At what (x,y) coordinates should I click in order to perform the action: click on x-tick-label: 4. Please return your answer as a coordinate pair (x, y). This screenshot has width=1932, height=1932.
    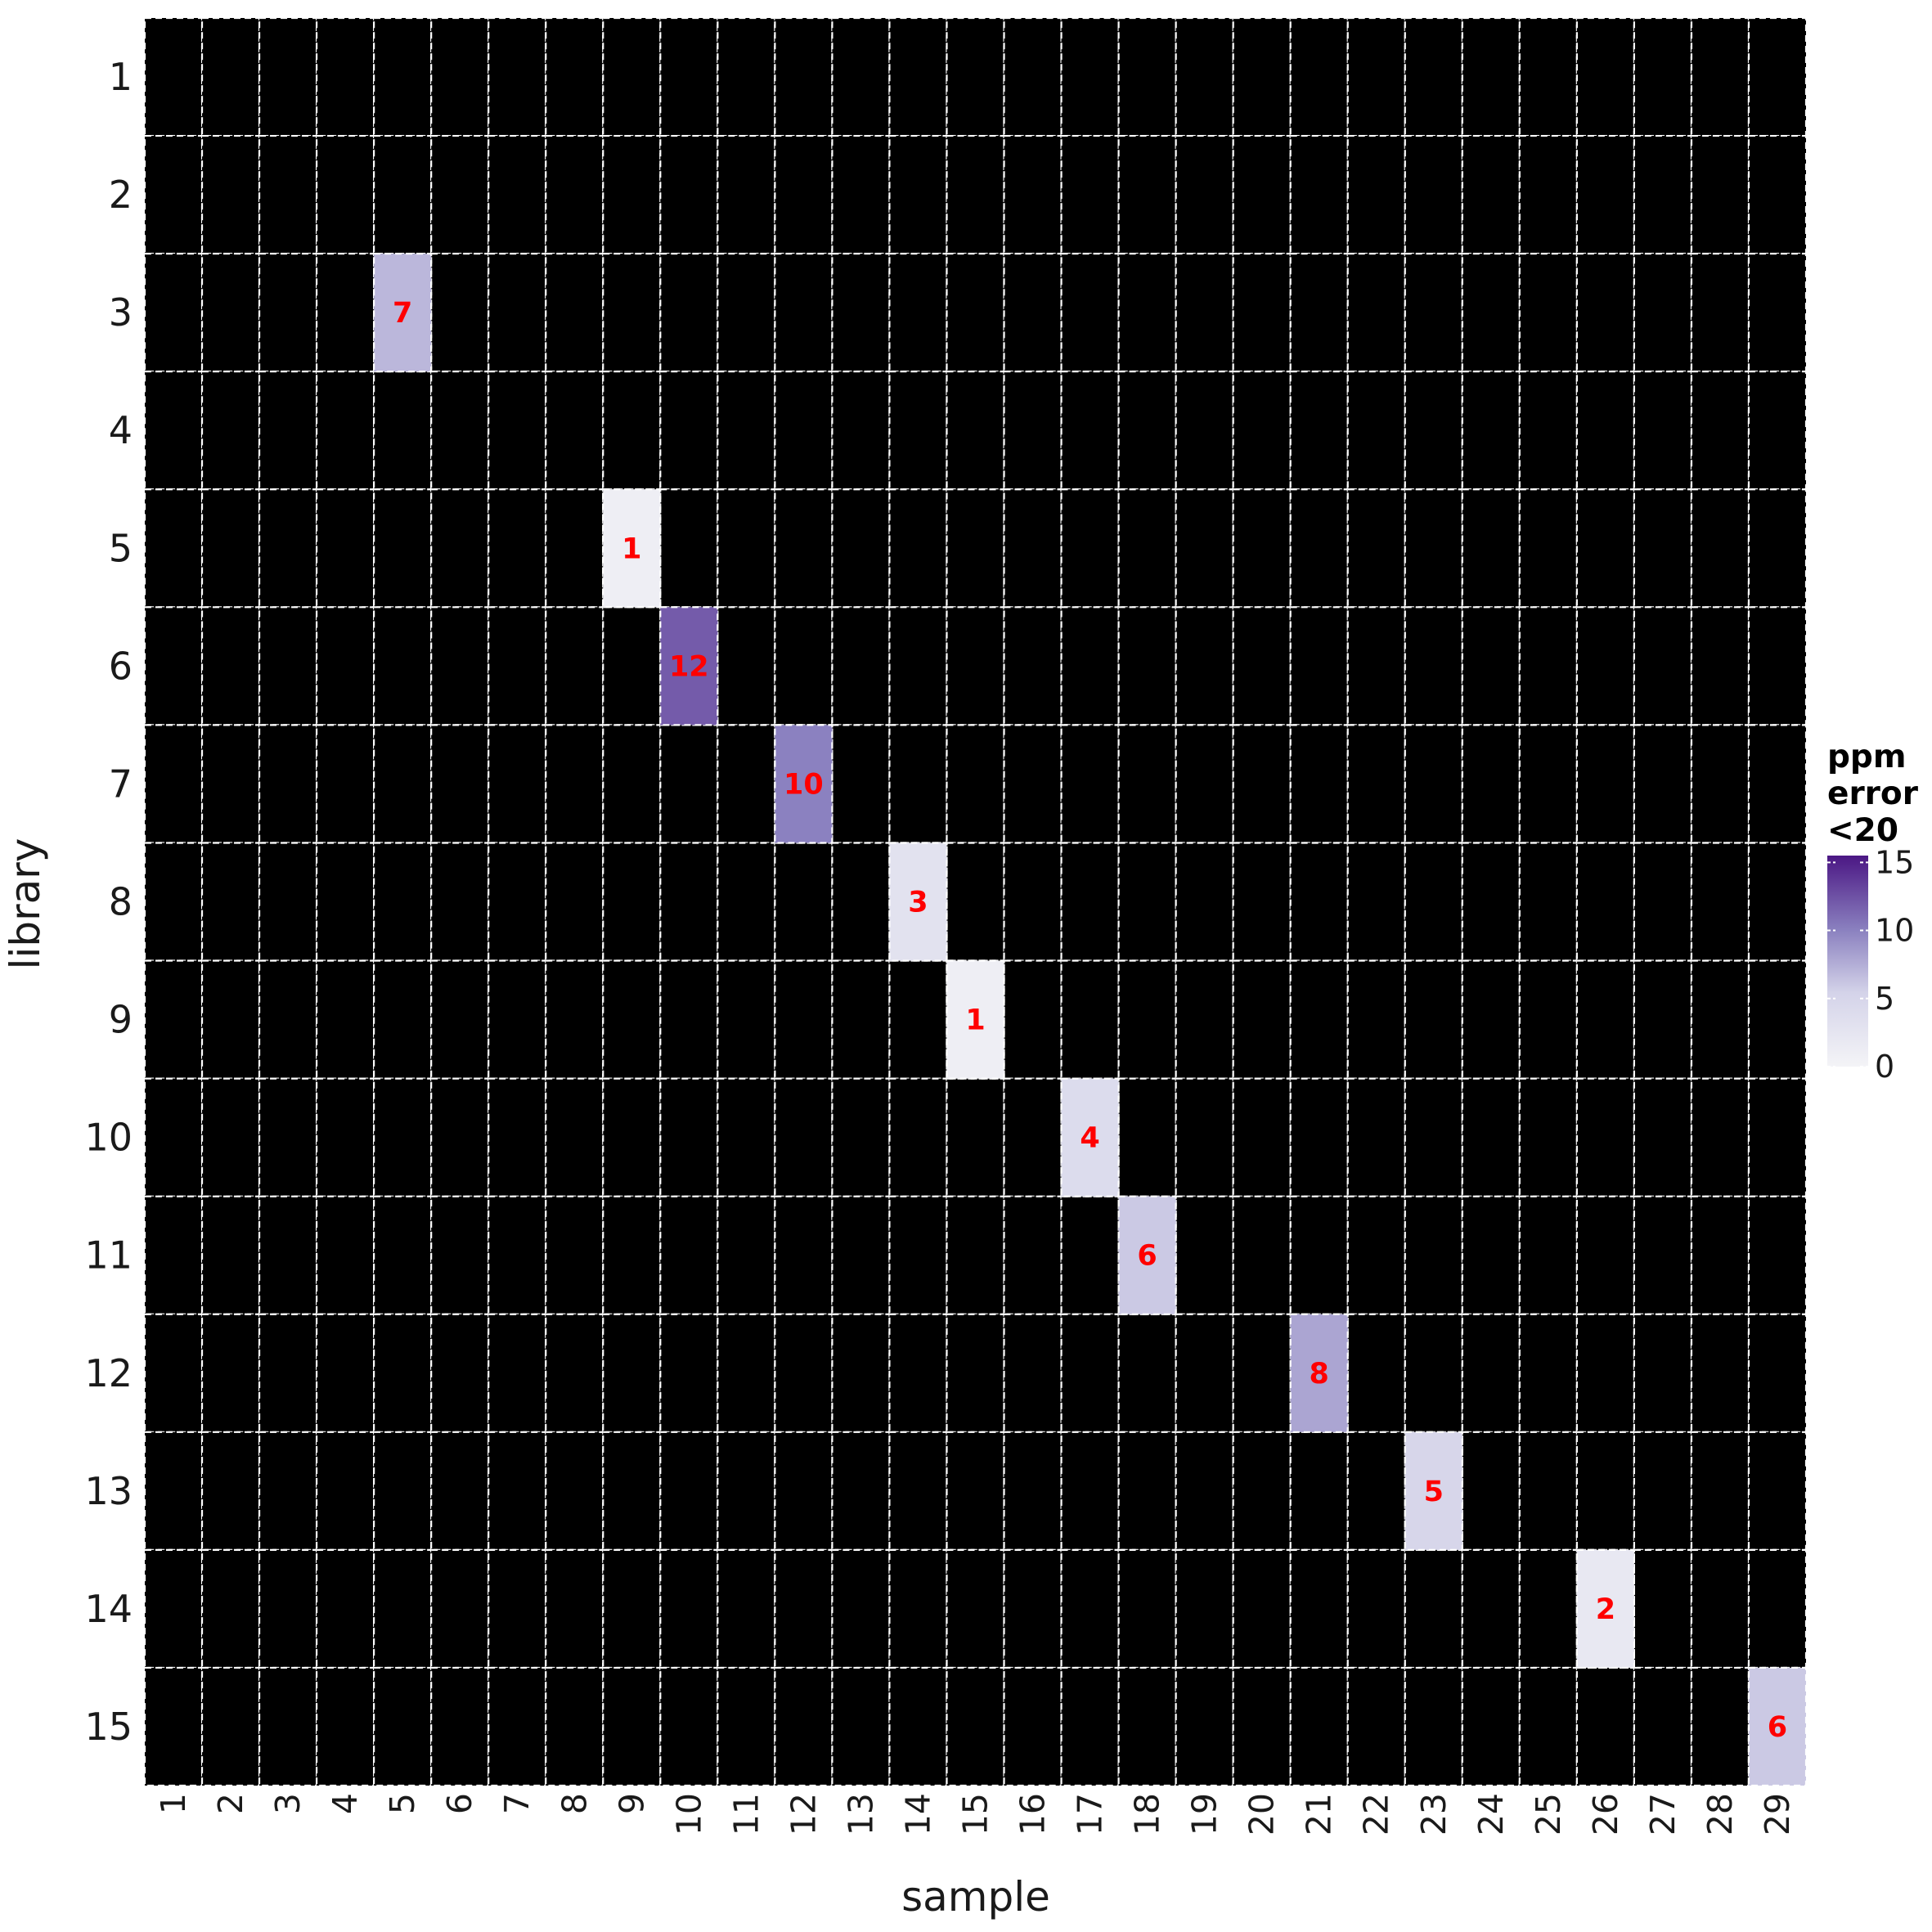
    Looking at the image, I should click on (345, 1804).